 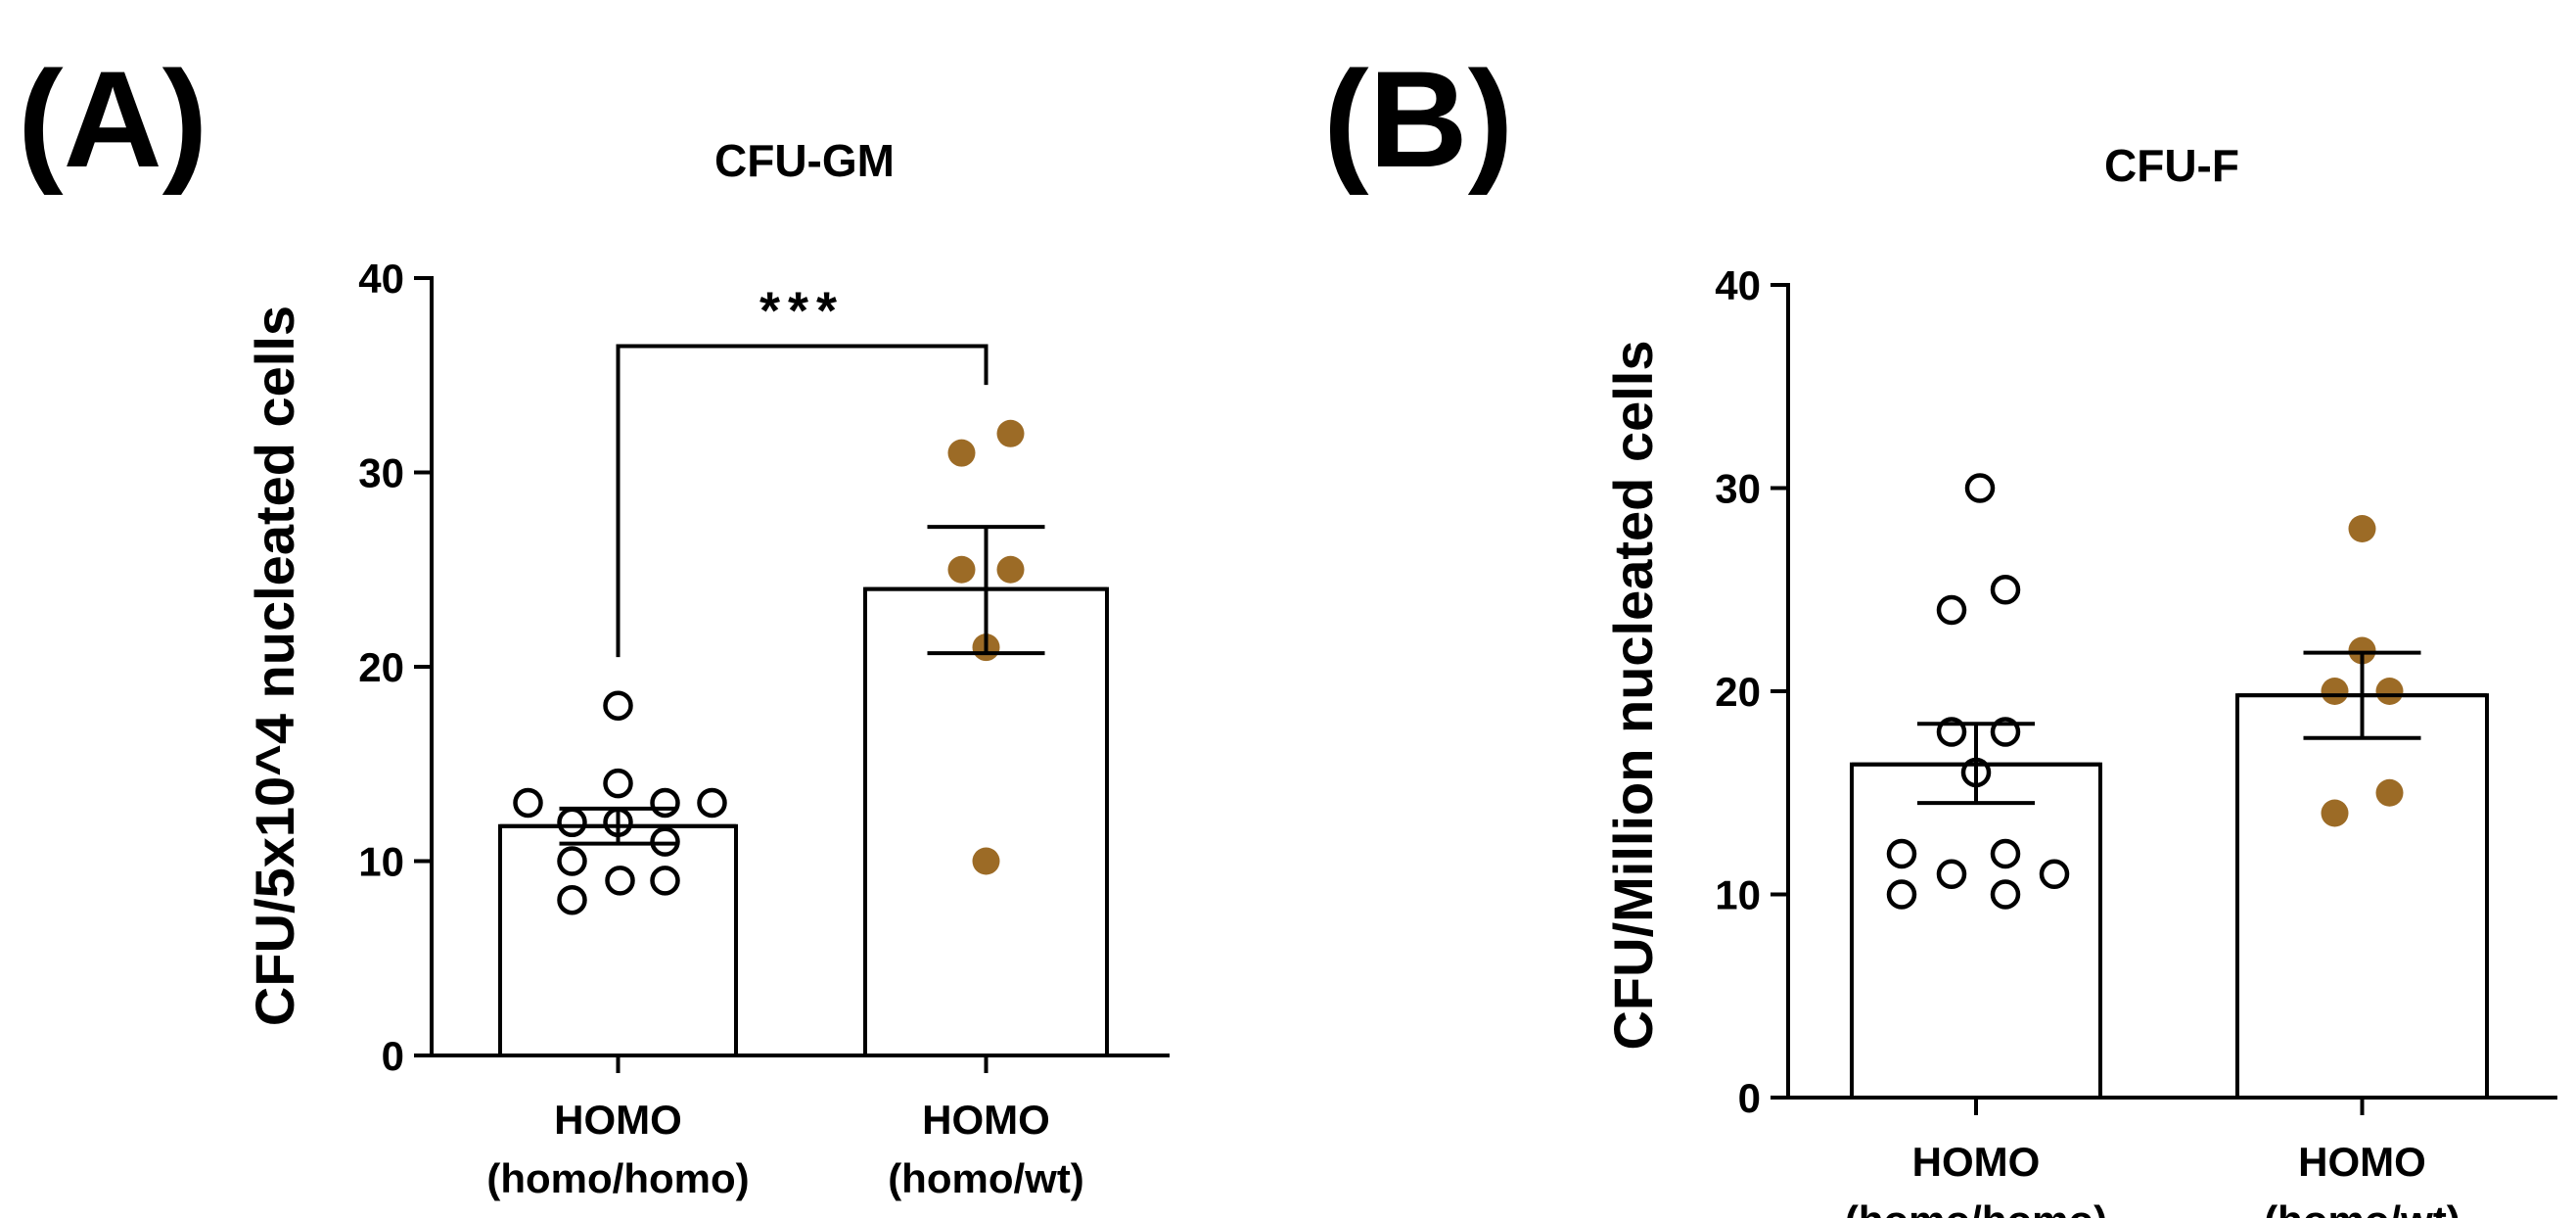 What do you see at coordinates (805, 161) in the screenshot?
I see `chart-title: CFU-GM` at bounding box center [805, 161].